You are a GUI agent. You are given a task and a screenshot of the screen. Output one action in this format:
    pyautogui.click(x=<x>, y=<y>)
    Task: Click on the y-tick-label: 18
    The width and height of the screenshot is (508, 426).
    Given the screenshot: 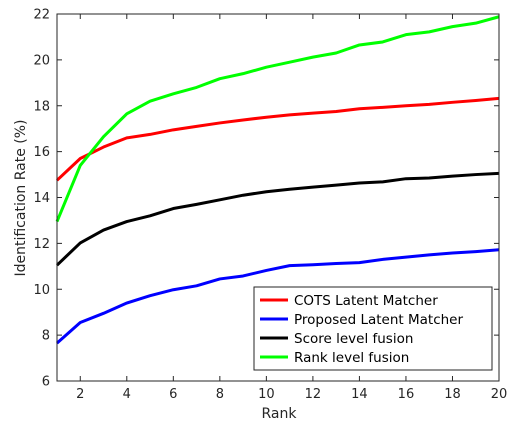 What is the action you would take?
    pyautogui.click(x=41, y=106)
    